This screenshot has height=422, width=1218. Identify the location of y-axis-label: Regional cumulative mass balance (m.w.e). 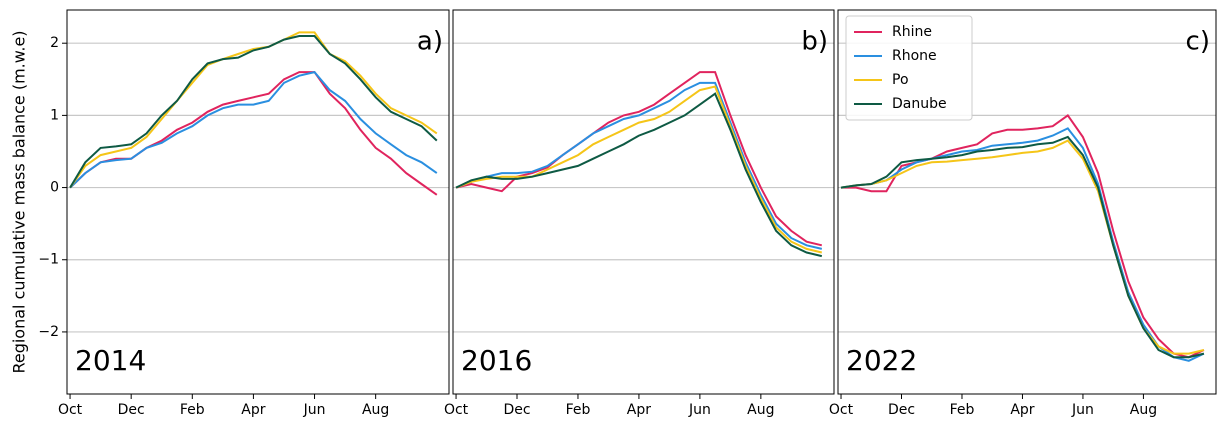
(19, 201).